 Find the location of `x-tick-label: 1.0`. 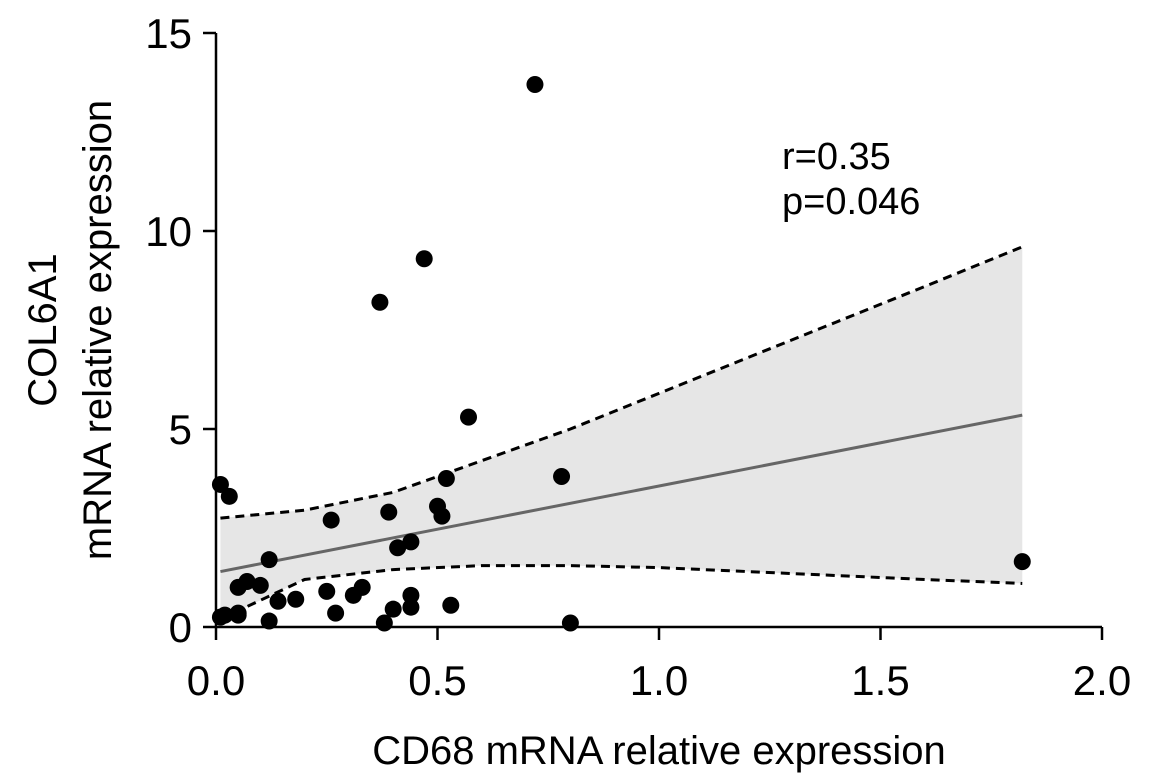

x-tick-label: 1.0 is located at coordinates (659, 680).